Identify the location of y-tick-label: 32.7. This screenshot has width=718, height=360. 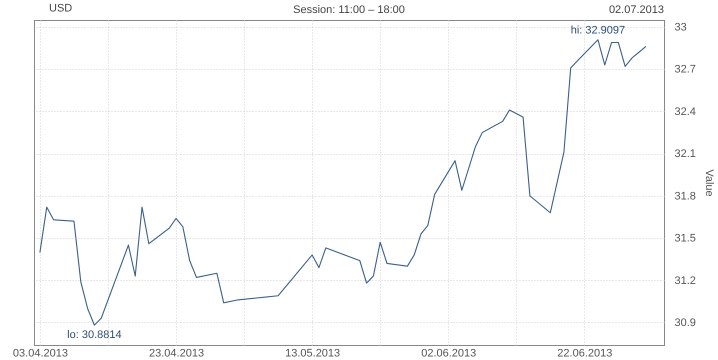
(685, 70).